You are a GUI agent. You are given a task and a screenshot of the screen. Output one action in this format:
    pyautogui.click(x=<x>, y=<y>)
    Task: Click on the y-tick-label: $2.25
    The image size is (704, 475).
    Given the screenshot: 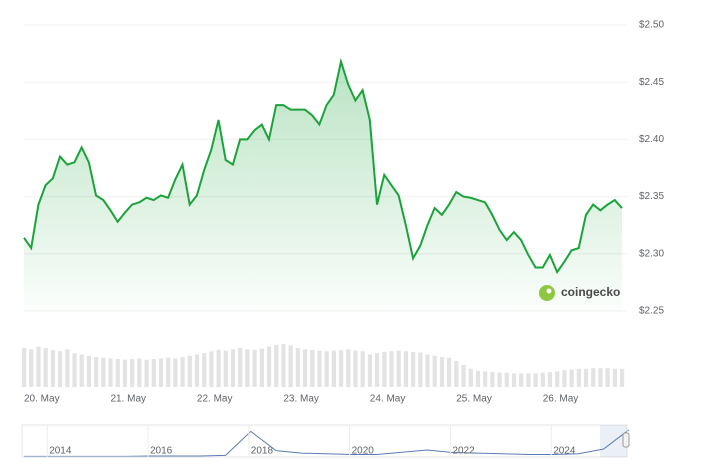 What is the action you would take?
    pyautogui.click(x=651, y=311)
    